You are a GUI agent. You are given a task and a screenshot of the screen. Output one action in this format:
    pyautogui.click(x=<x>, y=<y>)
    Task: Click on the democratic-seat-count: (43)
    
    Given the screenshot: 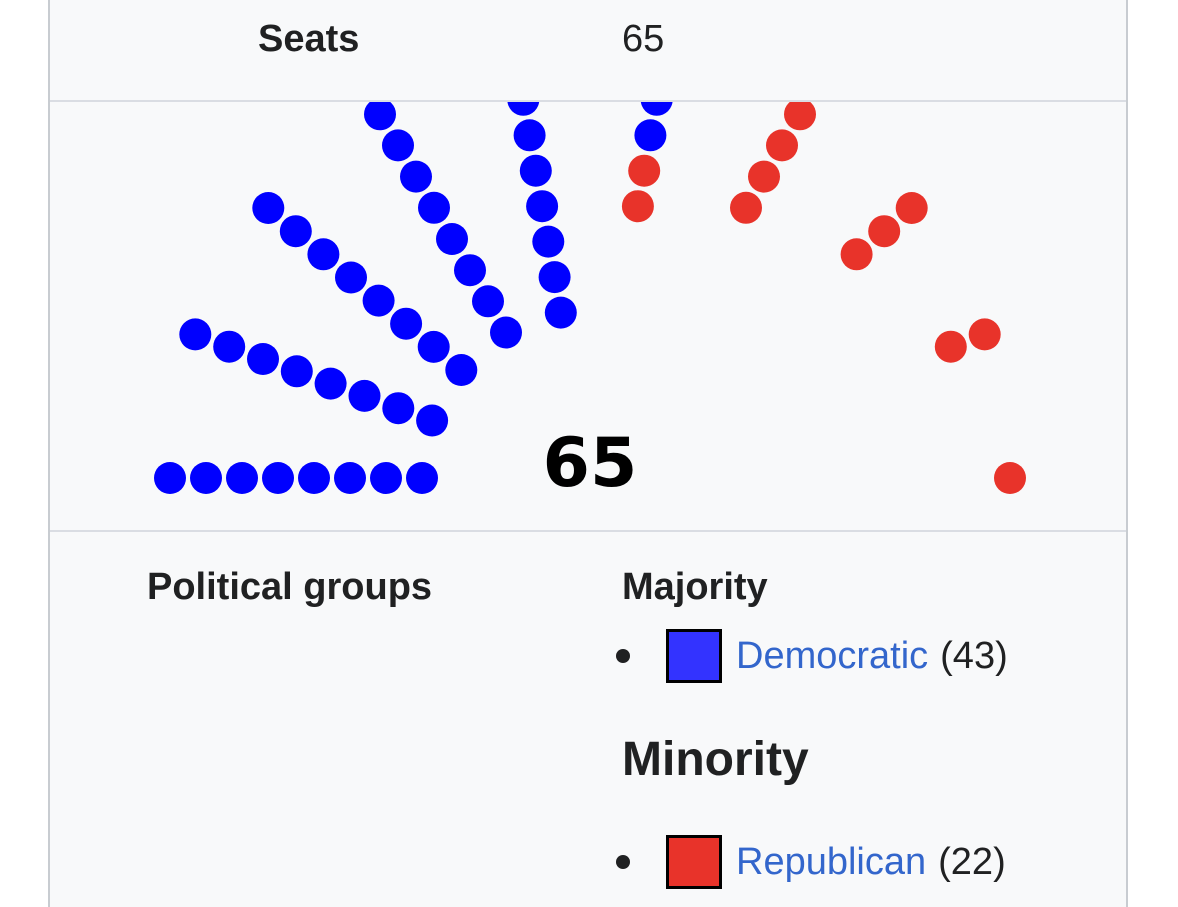 What is the action you would take?
    pyautogui.click(x=974, y=655)
    